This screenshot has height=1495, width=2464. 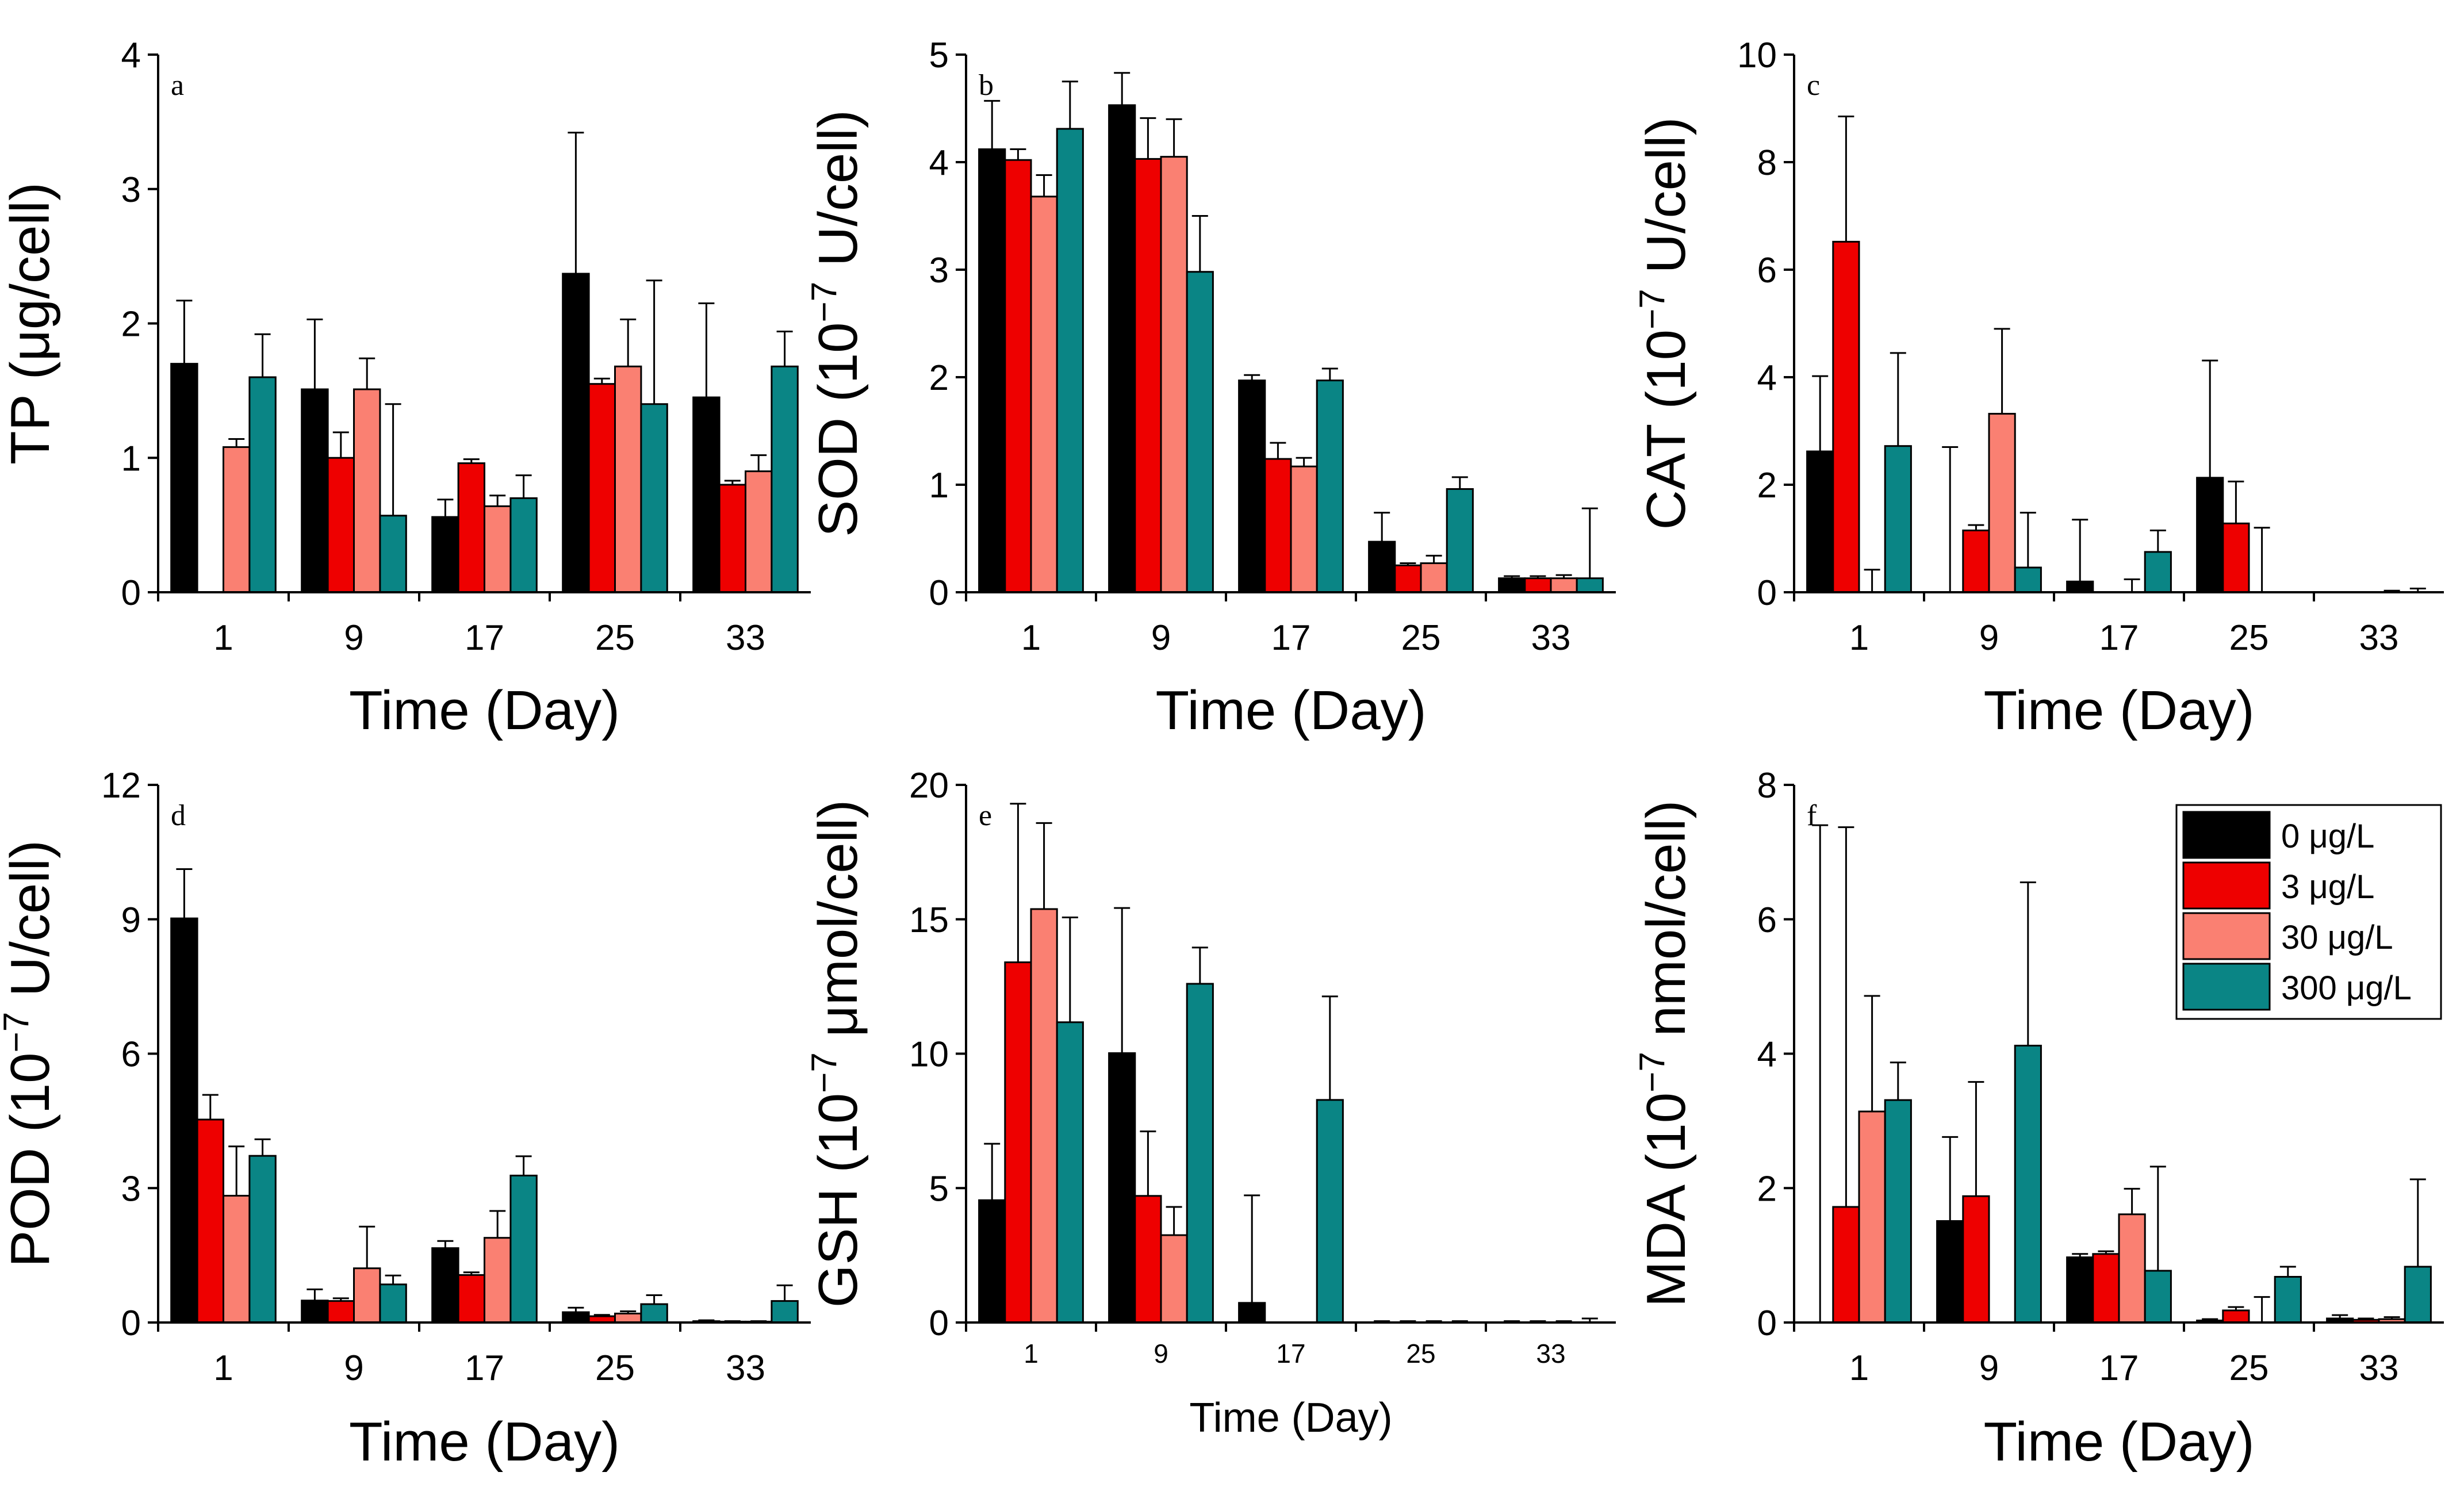 What do you see at coordinates (1767, 163) in the screenshot?
I see `y-tick-label: 8` at bounding box center [1767, 163].